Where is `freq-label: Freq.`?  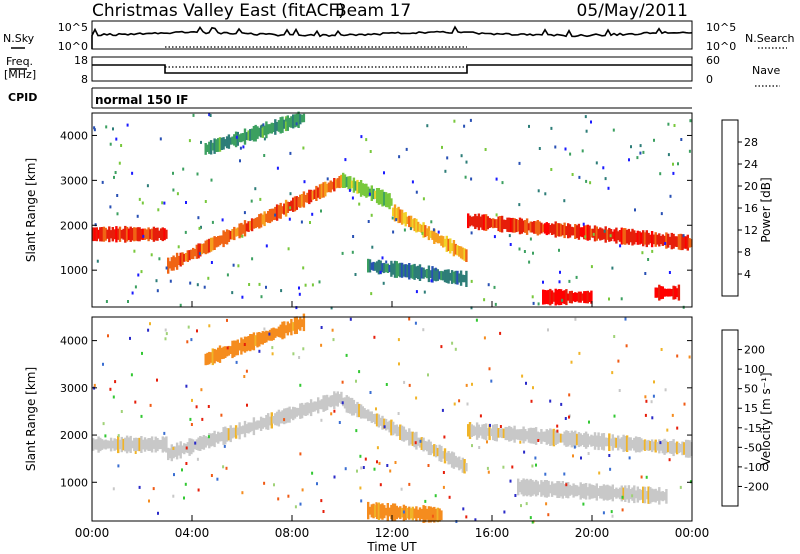 freq-label: Freq. is located at coordinates (19, 61).